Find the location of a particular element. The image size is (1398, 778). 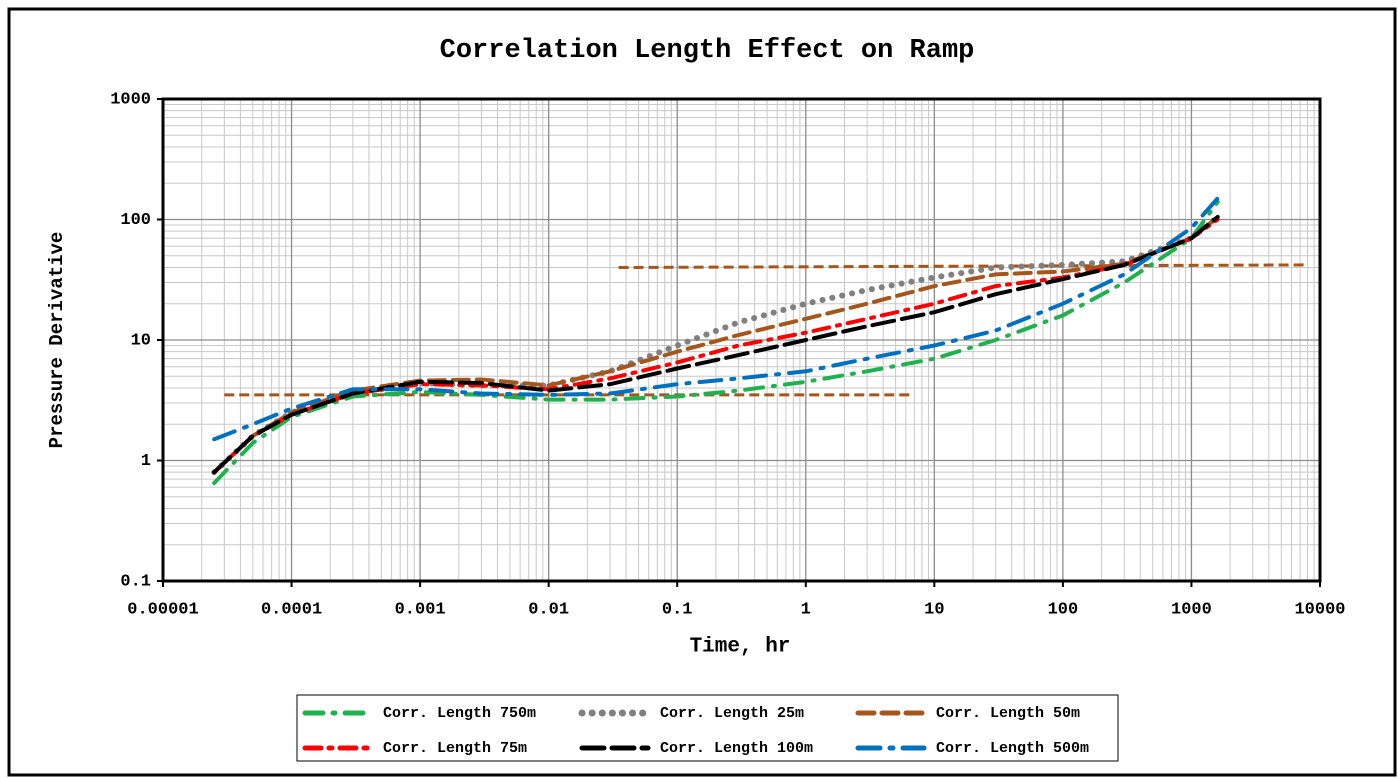

legend-box is located at coordinates (707, 728).